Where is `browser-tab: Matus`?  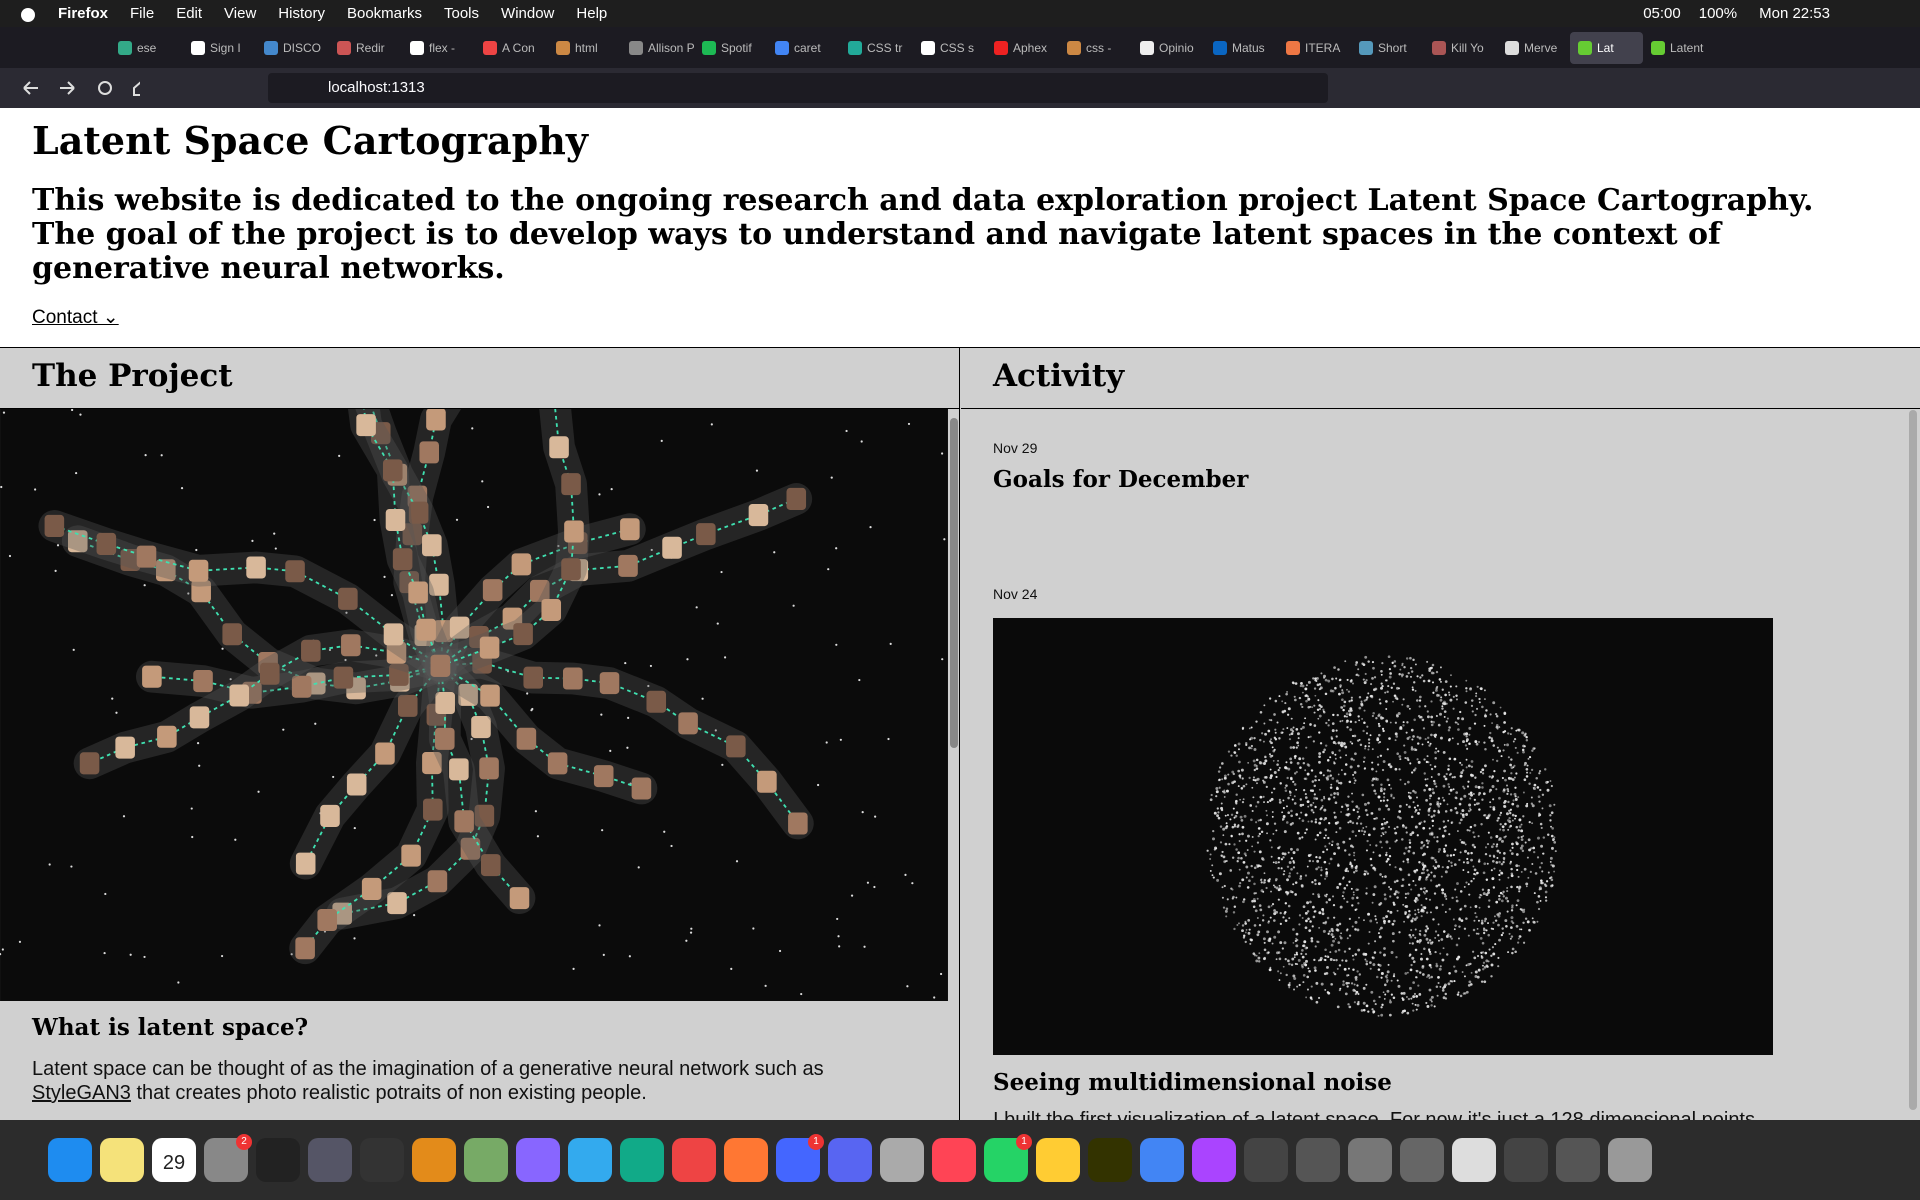 browser-tab: Matus is located at coordinates (1241, 48).